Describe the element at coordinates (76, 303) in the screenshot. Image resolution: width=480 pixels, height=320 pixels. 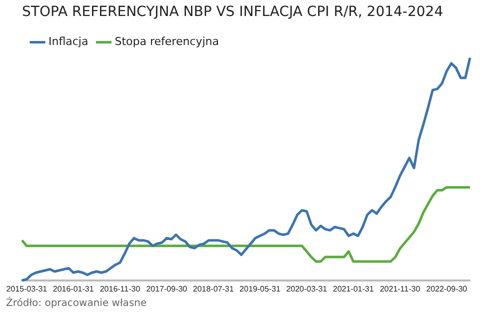
I see `text: Źródło: opracowanie własne` at that location.